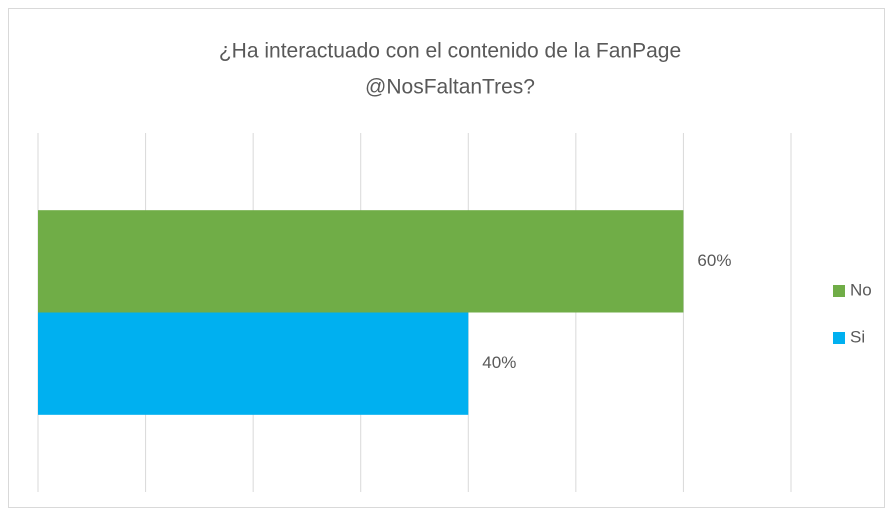  I want to click on legend-label: Si, so click(857, 336).